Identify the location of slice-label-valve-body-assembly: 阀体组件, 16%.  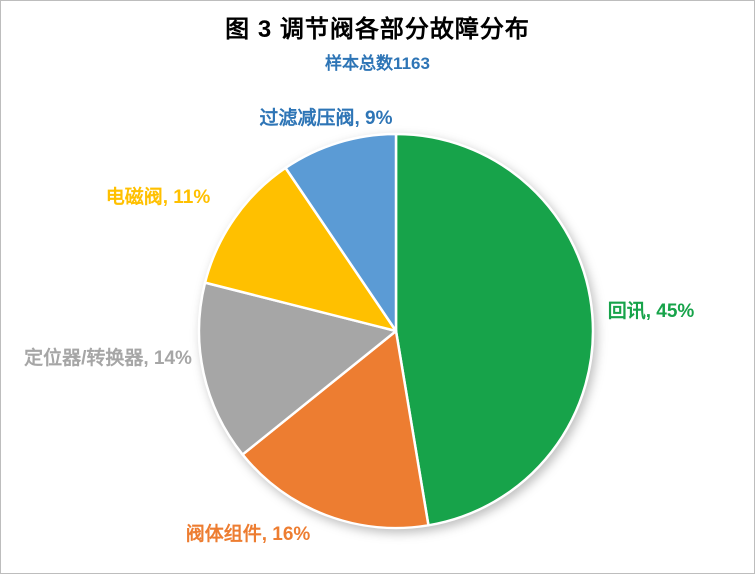
(248, 534).